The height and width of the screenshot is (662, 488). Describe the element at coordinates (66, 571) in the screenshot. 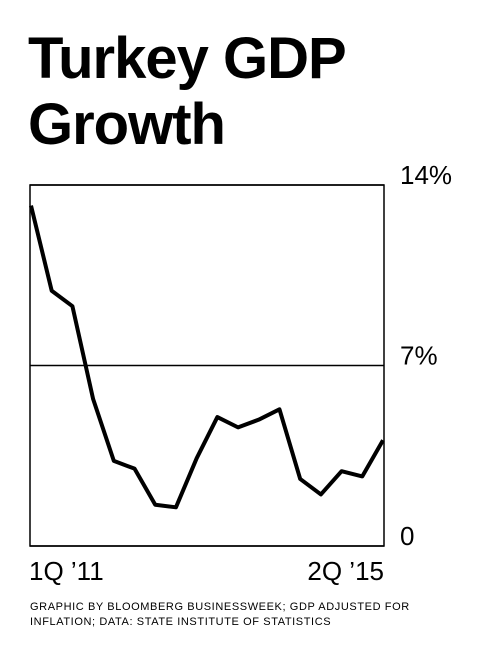

I see `x-tick-label: 1Q ’11` at that location.